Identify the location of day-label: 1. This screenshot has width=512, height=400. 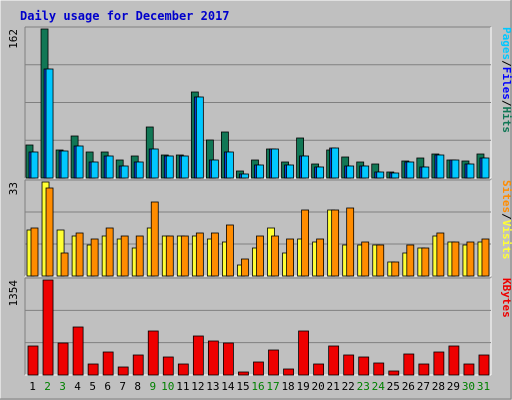
(32, 386).